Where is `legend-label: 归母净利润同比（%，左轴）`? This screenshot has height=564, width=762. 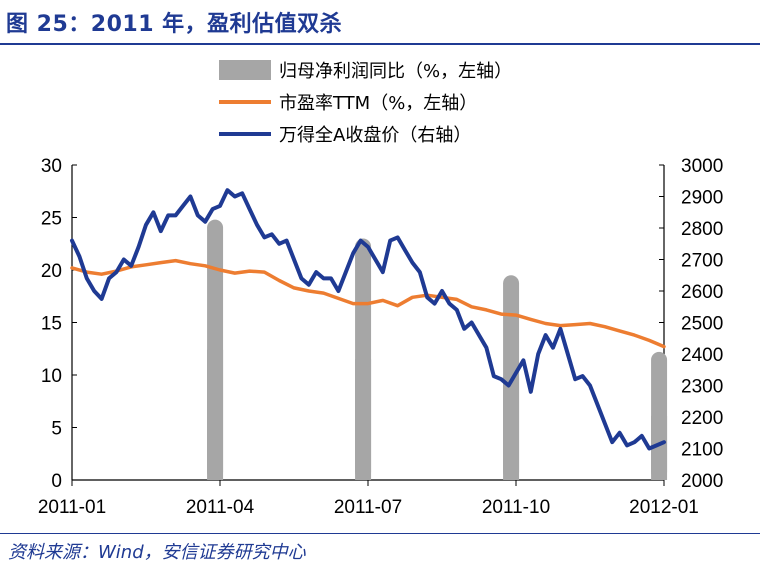
legend-label: 归母净利润同比（%，左轴） is located at coordinates (395, 71).